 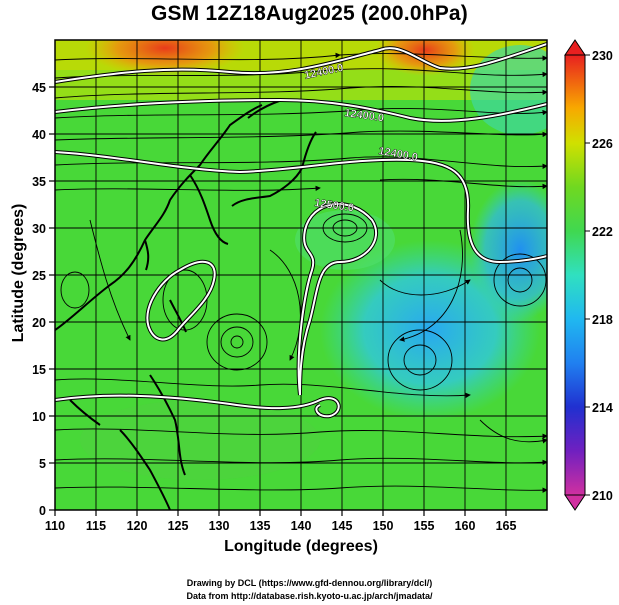 I want to click on contour-label-4: 12500.0, so click(x=334, y=205).